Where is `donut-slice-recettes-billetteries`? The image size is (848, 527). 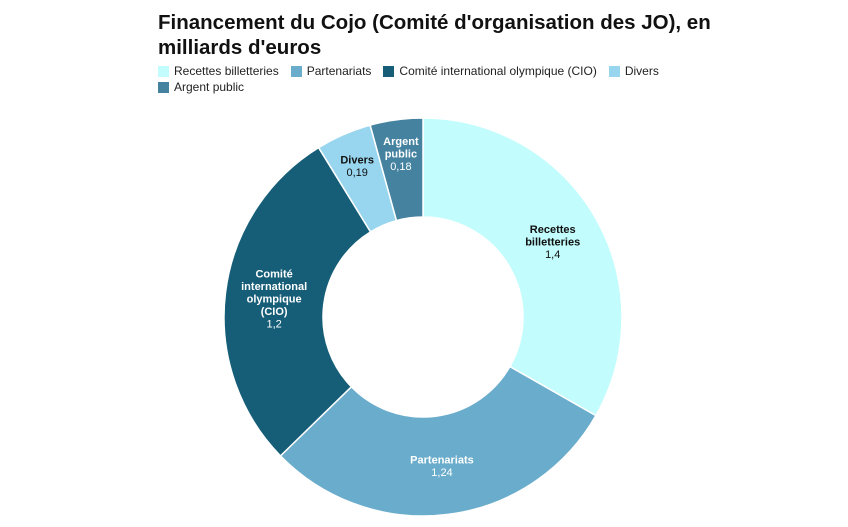 donut-slice-recettes-billetteries is located at coordinates (522, 267).